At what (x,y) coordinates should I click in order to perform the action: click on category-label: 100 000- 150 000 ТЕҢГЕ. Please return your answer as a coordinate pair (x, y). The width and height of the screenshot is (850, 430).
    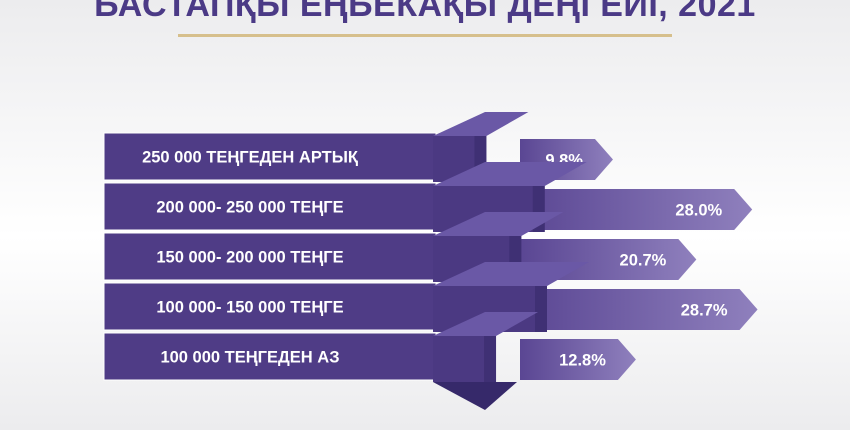
    Looking at the image, I should click on (249, 308).